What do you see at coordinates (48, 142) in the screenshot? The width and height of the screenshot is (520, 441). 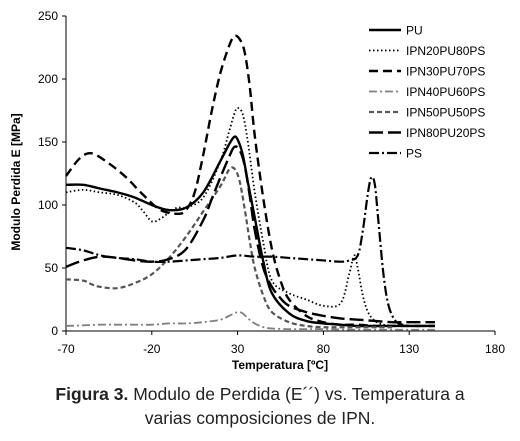 I see `y-tick-label: 150` at bounding box center [48, 142].